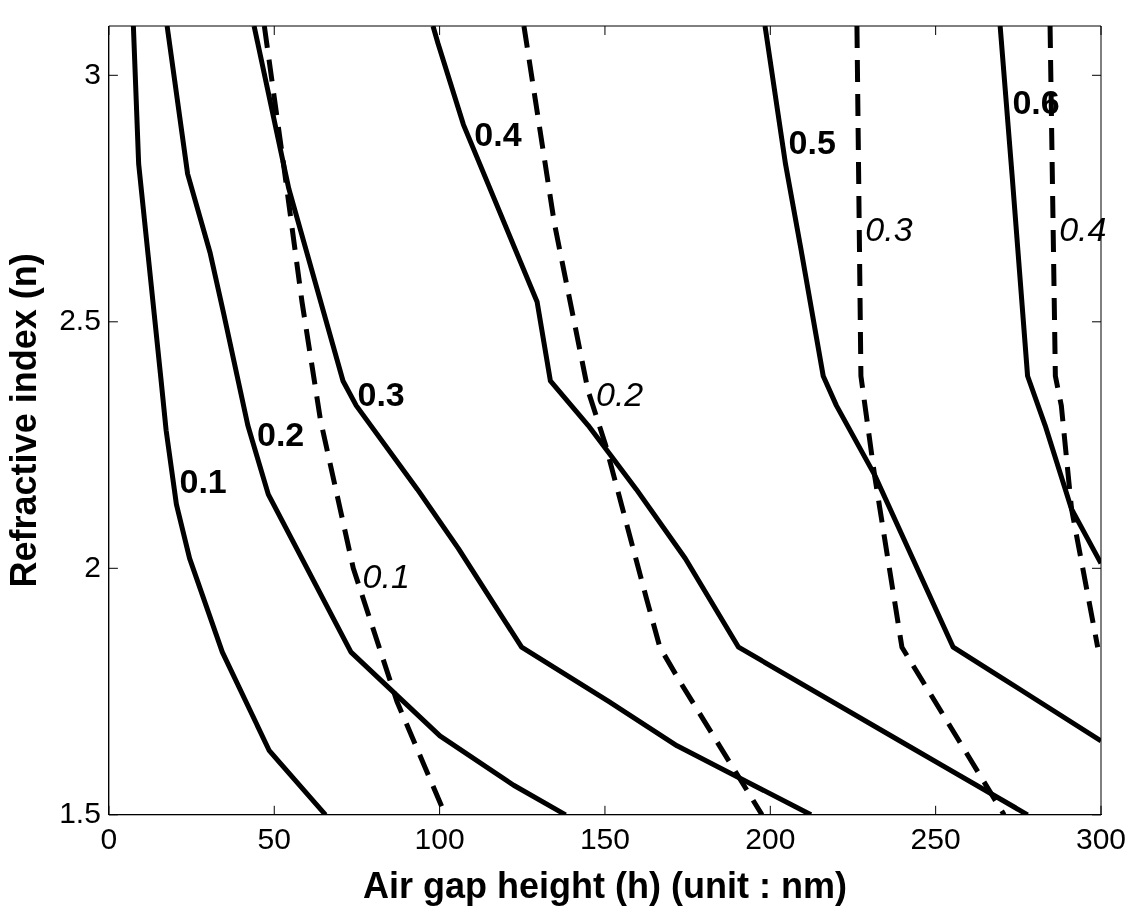 The height and width of the screenshot is (914, 1137). Describe the element at coordinates (1101, 839) in the screenshot. I see `x-tick-label: 300` at that location.